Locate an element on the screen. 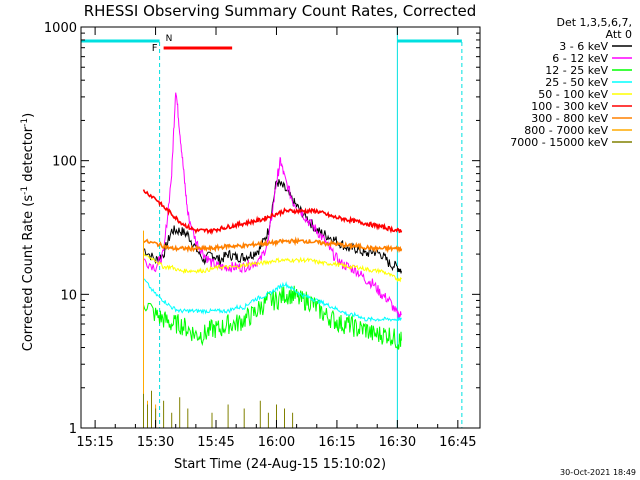 The width and height of the screenshot is (640, 480). x-tick-label-5: 16:30 is located at coordinates (397, 442).